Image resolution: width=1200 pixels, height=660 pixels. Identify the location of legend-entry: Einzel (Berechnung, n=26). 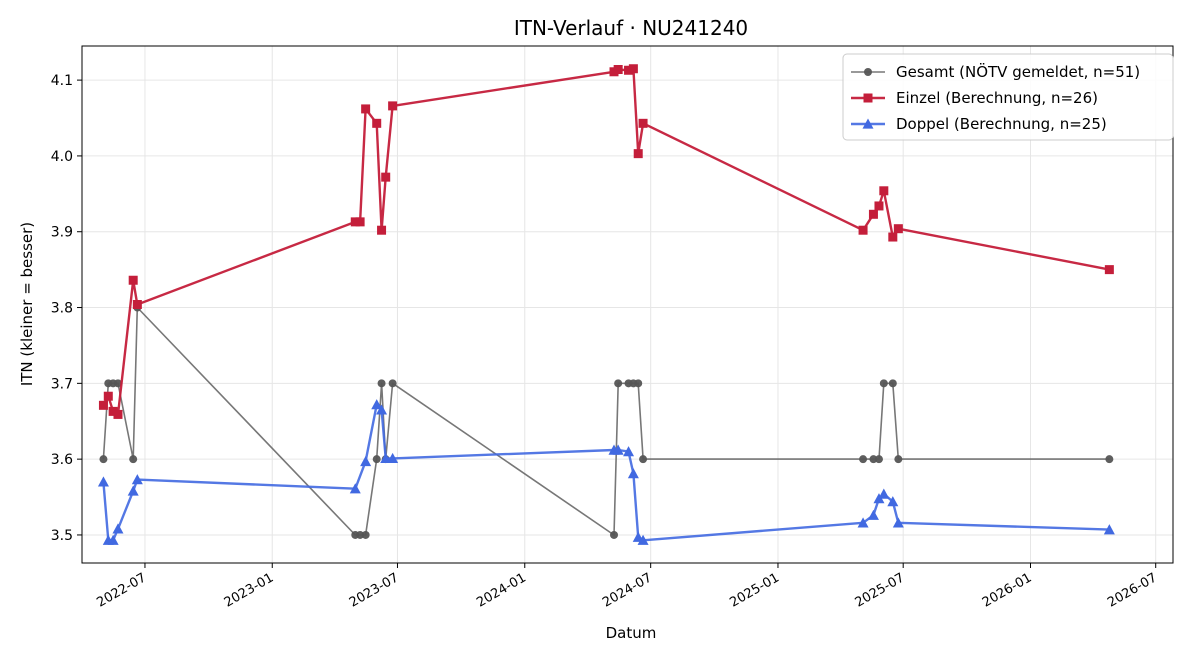
(974, 98).